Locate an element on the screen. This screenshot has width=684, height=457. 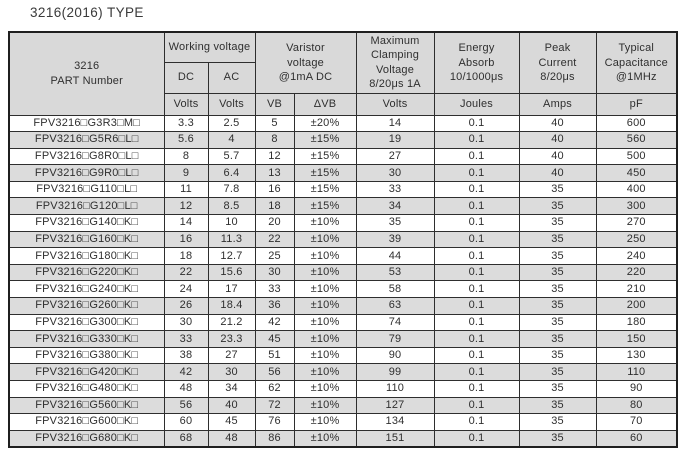
cell-typical_capacitance: 250 is located at coordinates (636, 239).